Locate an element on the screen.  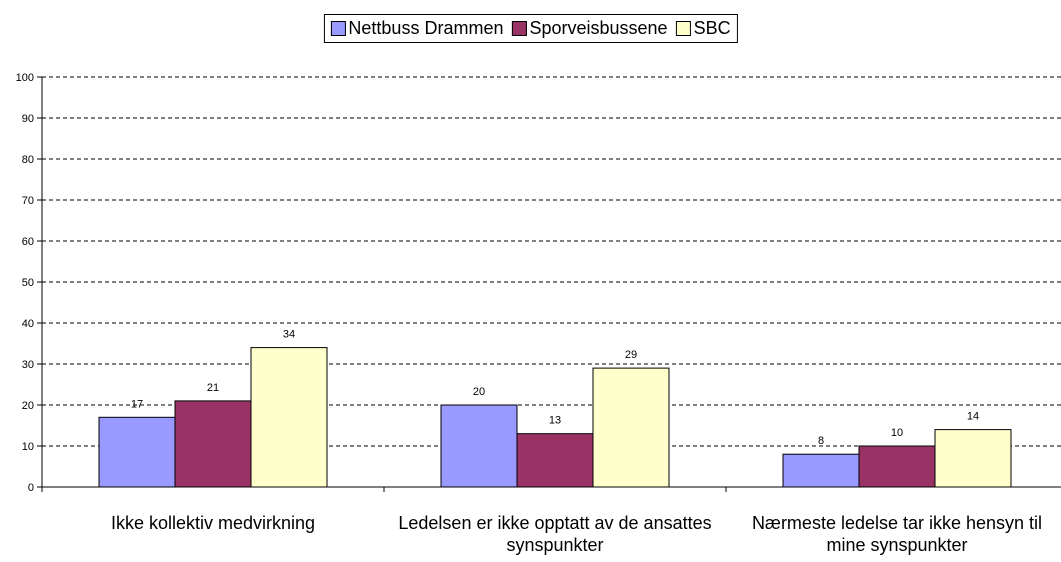
y-tick-label: 30 is located at coordinates (28, 365).